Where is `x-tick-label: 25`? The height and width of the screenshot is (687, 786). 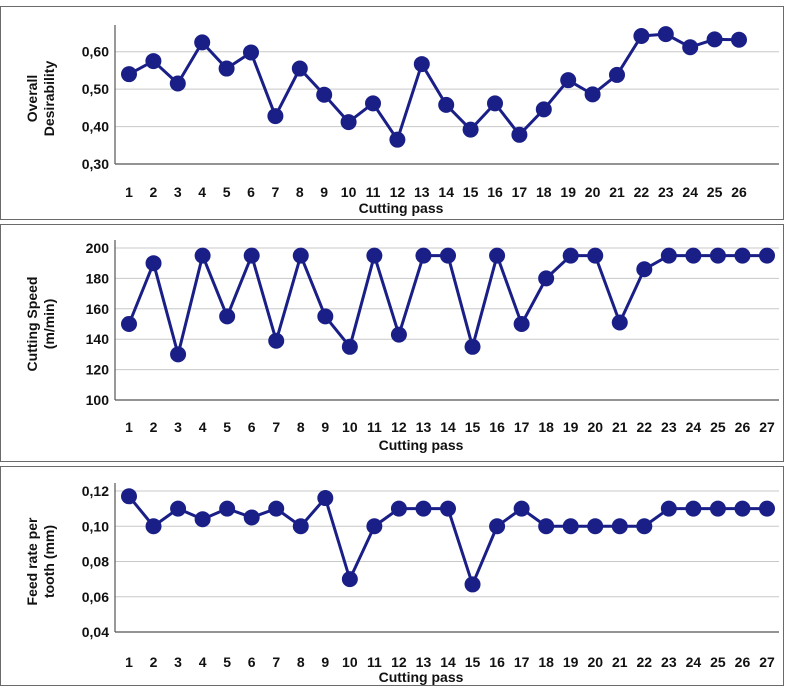 x-tick-label: 25 is located at coordinates (718, 427).